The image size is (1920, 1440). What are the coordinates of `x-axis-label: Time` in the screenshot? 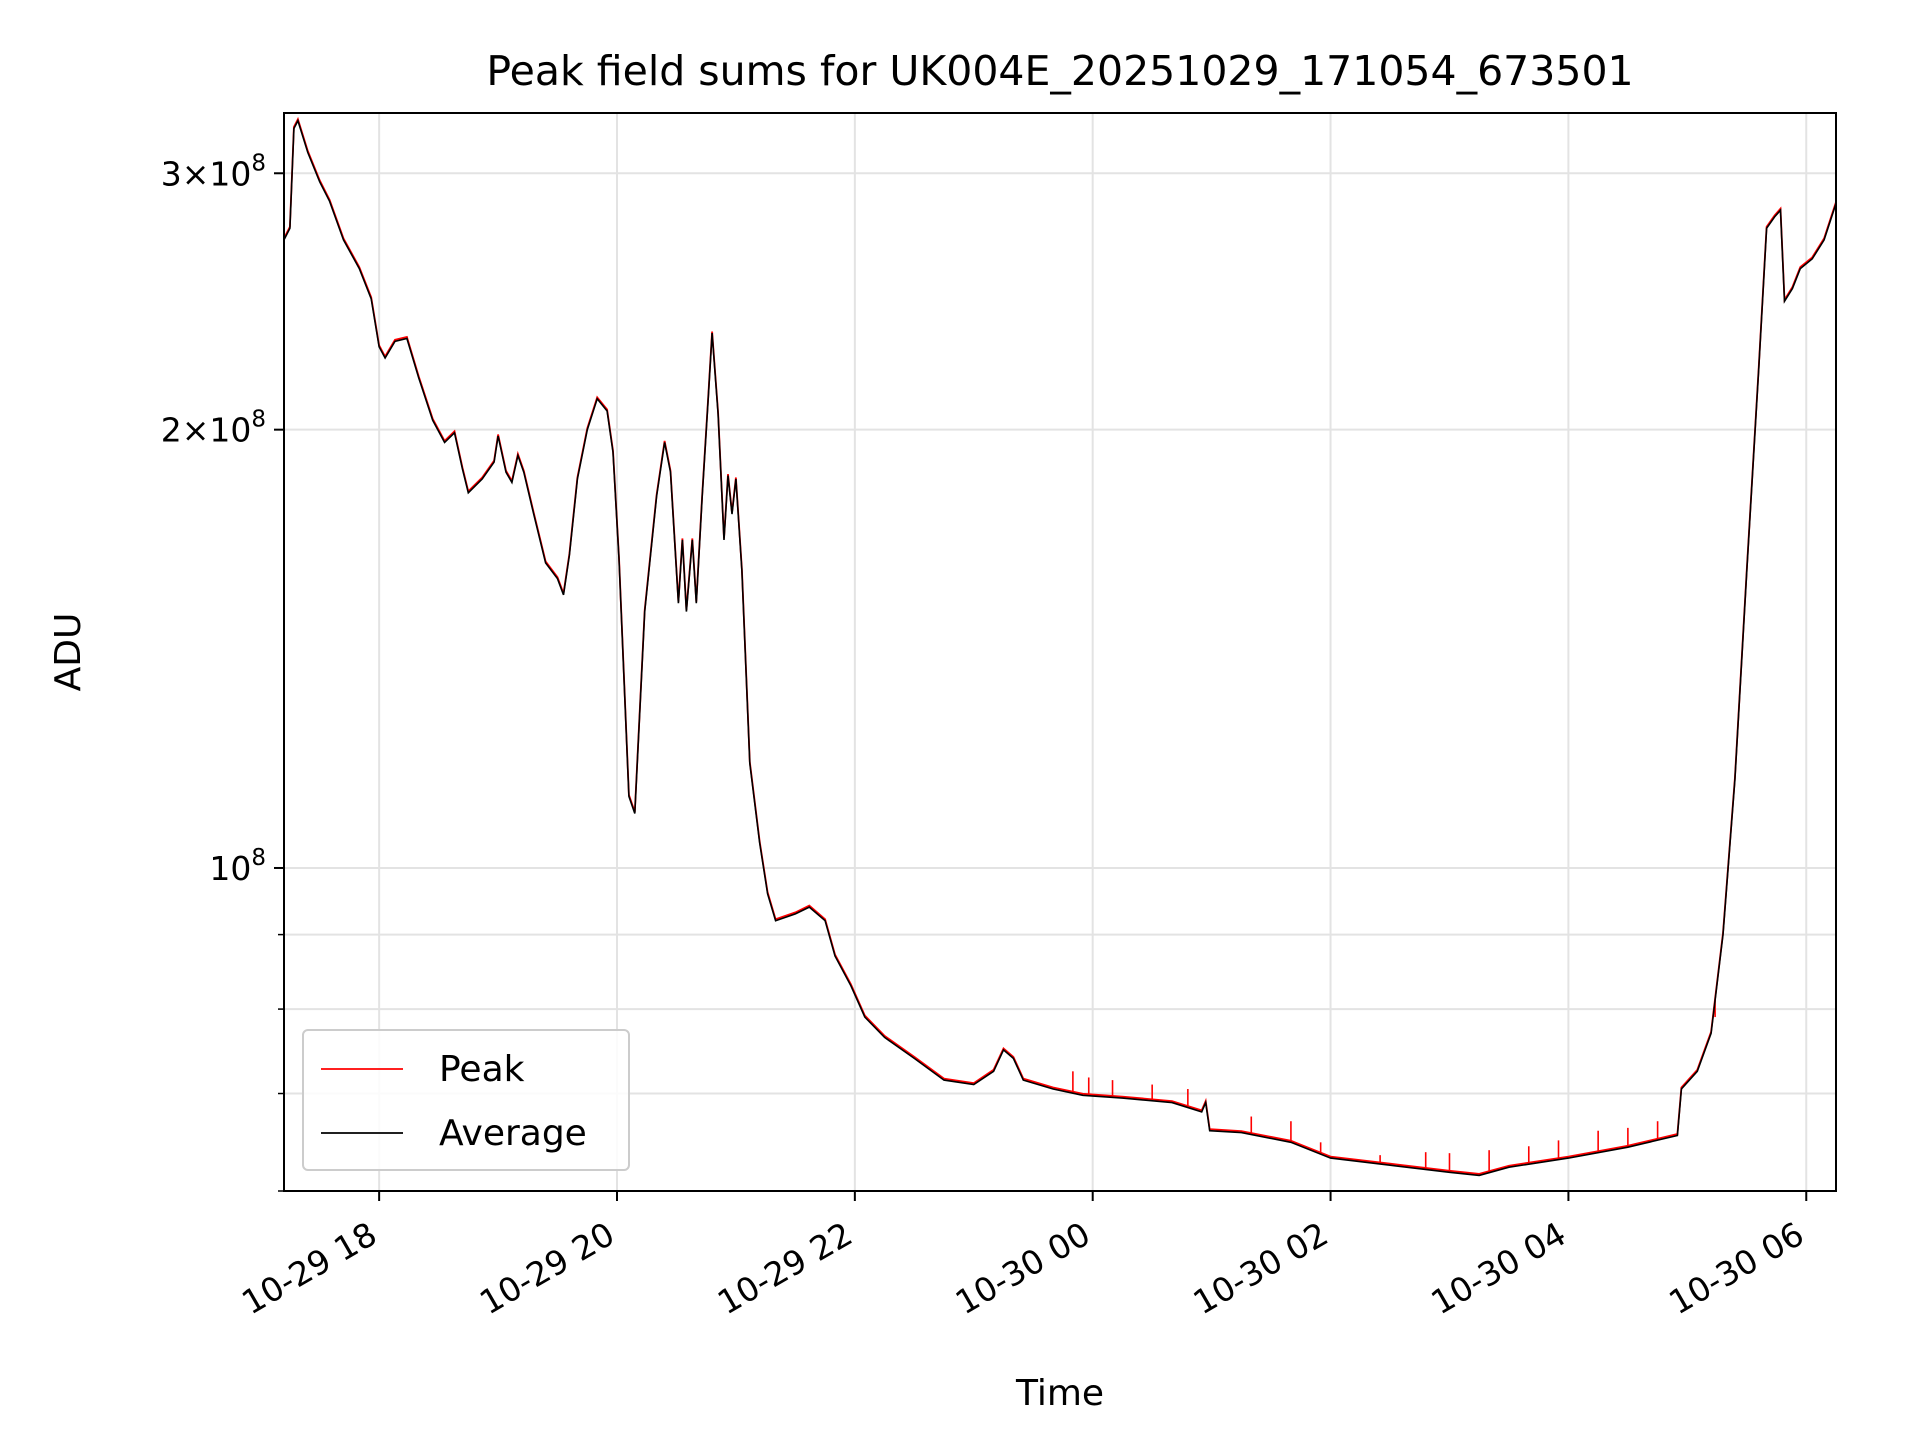 It's located at (1059, 1393).